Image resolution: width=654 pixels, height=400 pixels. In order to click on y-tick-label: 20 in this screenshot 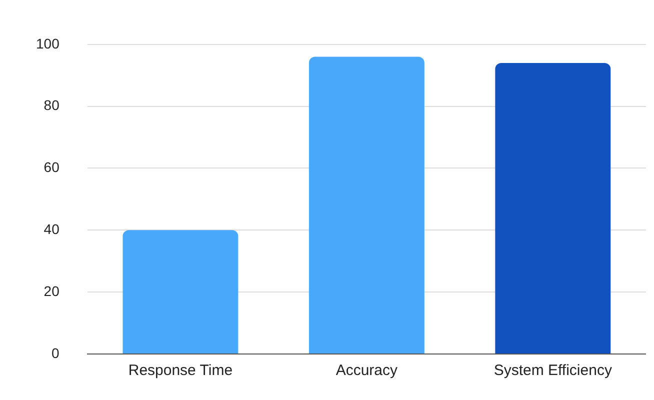, I will do `click(52, 290)`.